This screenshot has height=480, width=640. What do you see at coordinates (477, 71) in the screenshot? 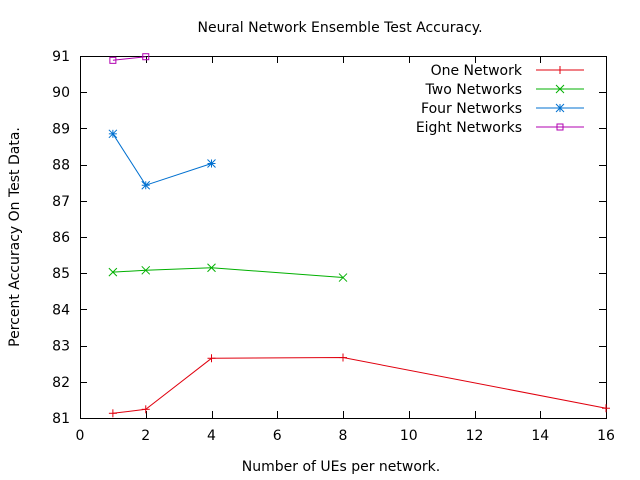
I see `legend-label: One Network` at bounding box center [477, 71].